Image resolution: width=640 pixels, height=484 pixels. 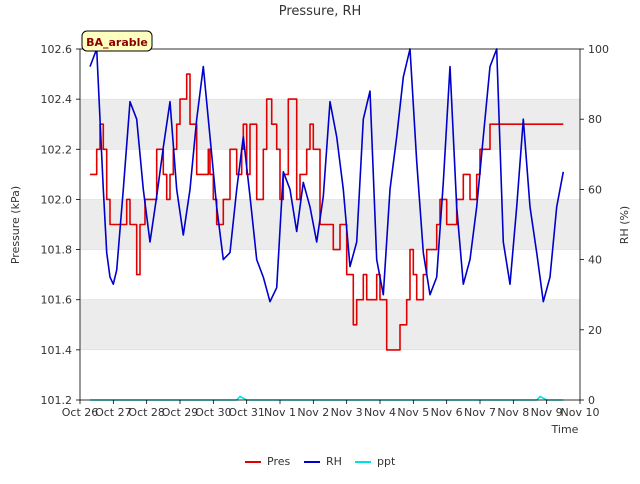 What do you see at coordinates (57, 199) in the screenshot?
I see `y-left-tick-label: 102.0` at bounding box center [57, 199].